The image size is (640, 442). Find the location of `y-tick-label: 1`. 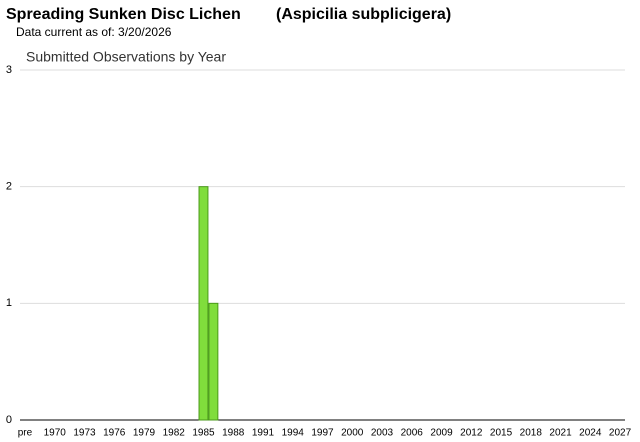

y-tick-label: 1 is located at coordinates (9, 303).